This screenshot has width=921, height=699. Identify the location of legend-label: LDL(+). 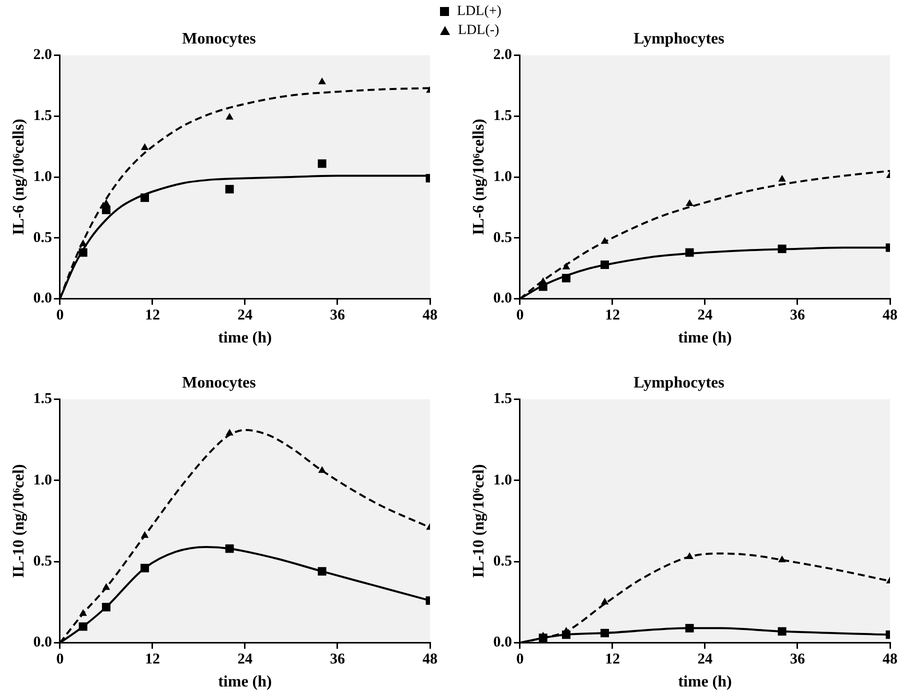
(479, 12).